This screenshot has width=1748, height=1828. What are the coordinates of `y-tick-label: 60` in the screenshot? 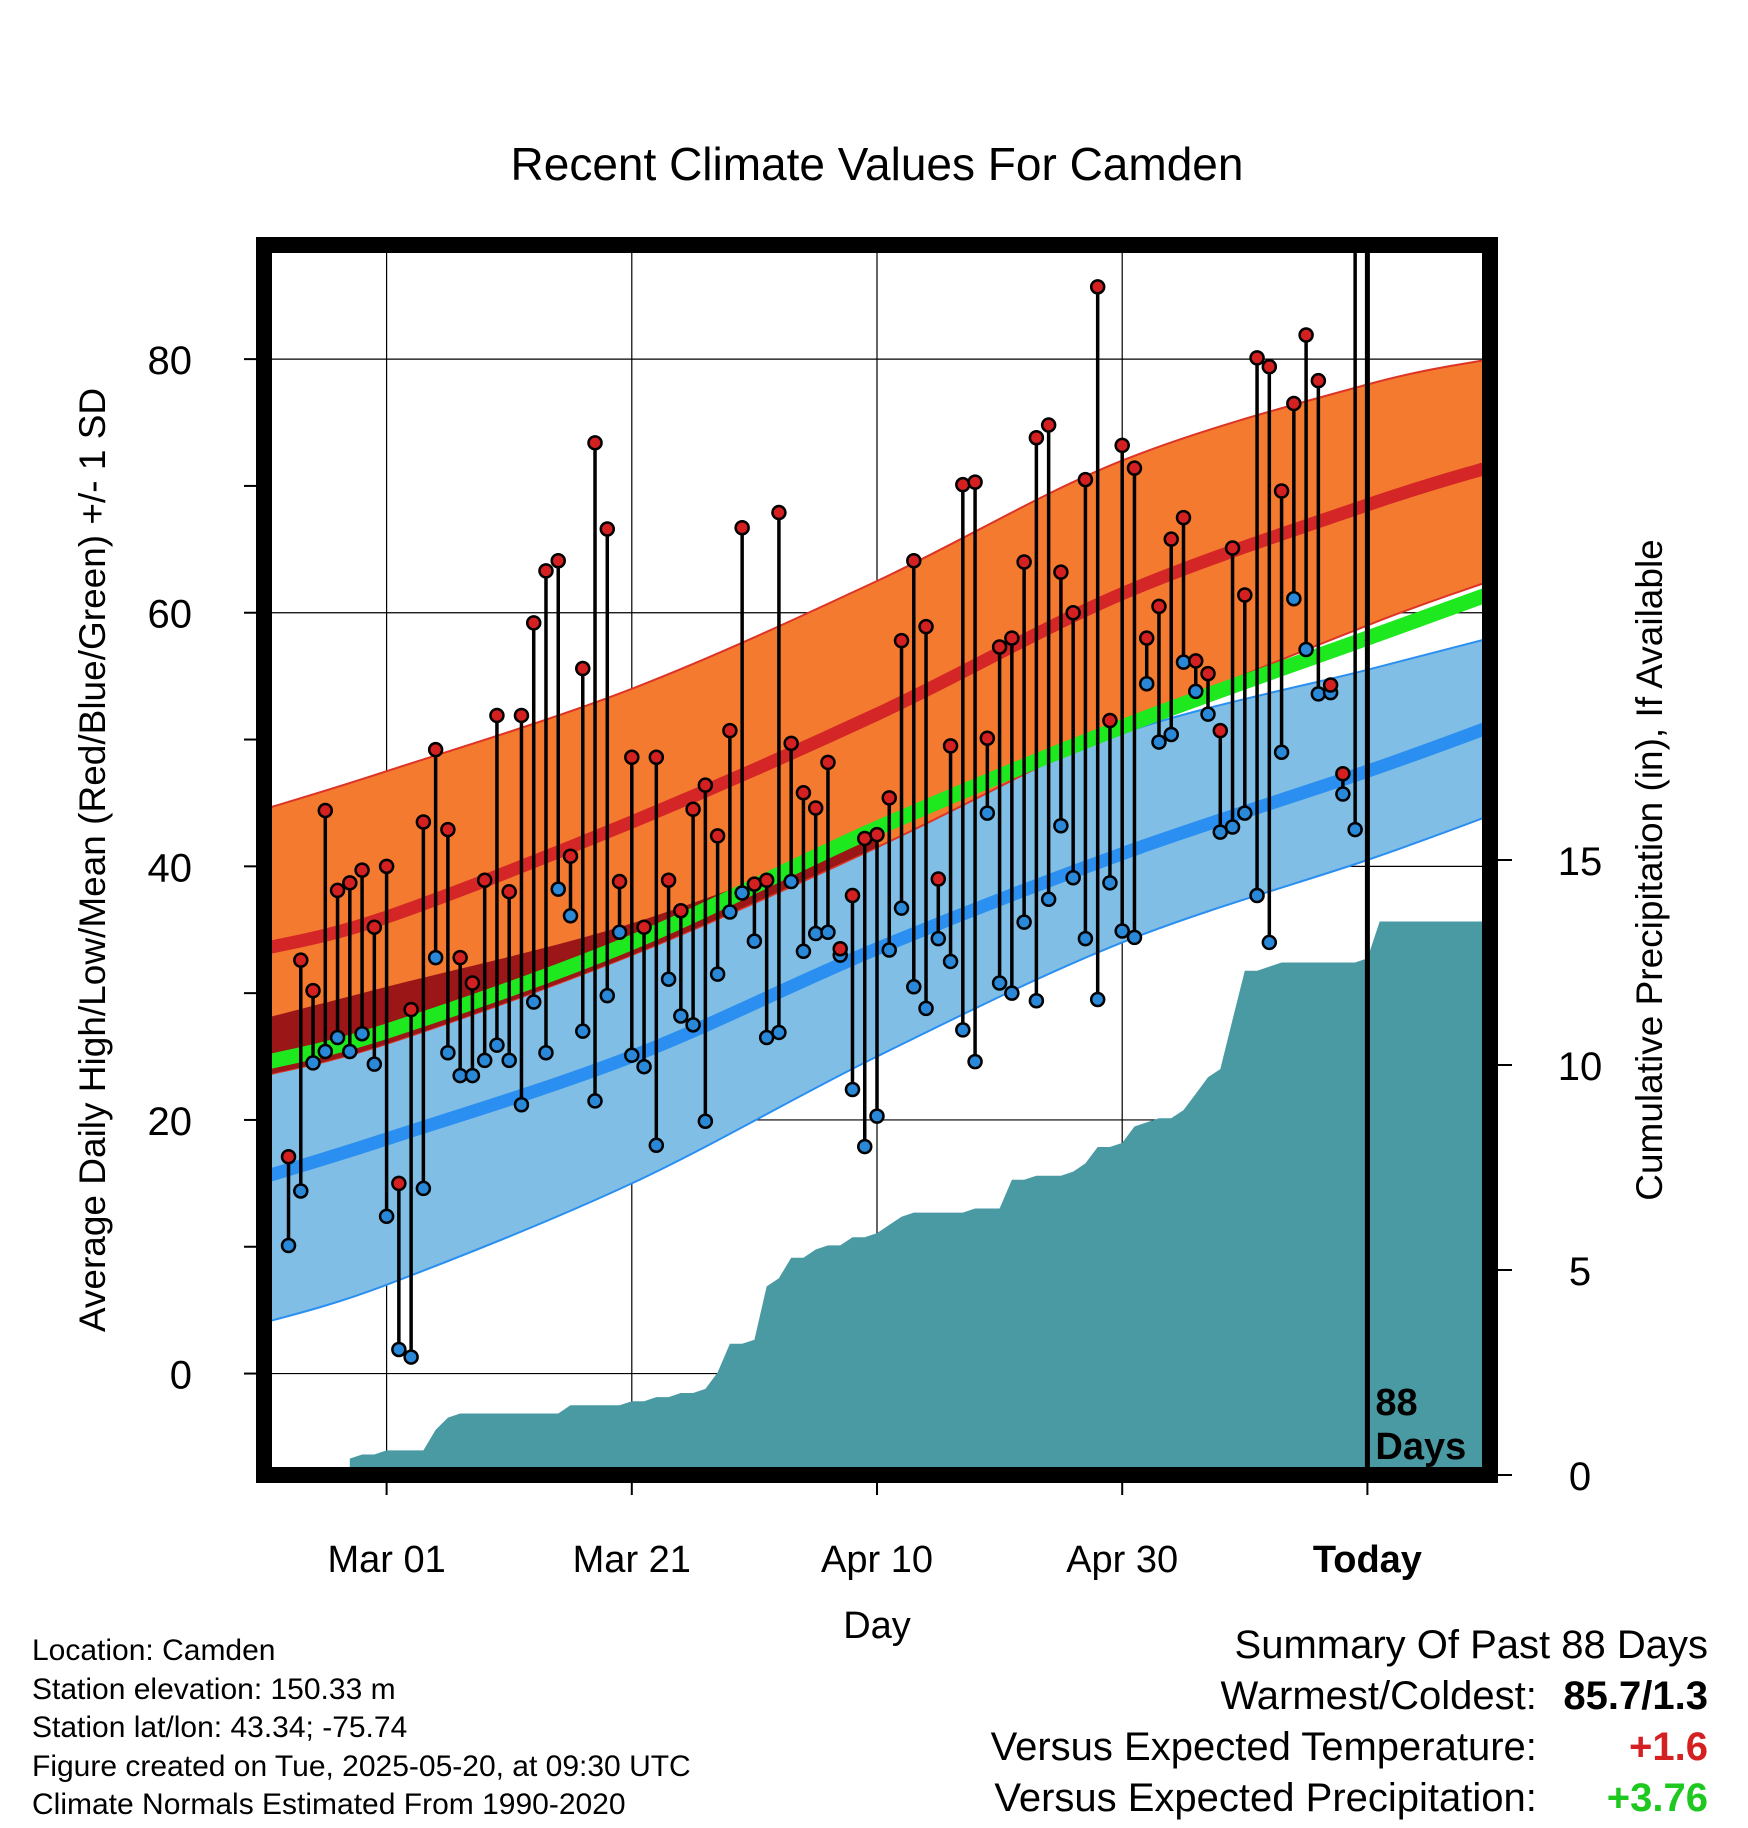 It's located at (170, 615).